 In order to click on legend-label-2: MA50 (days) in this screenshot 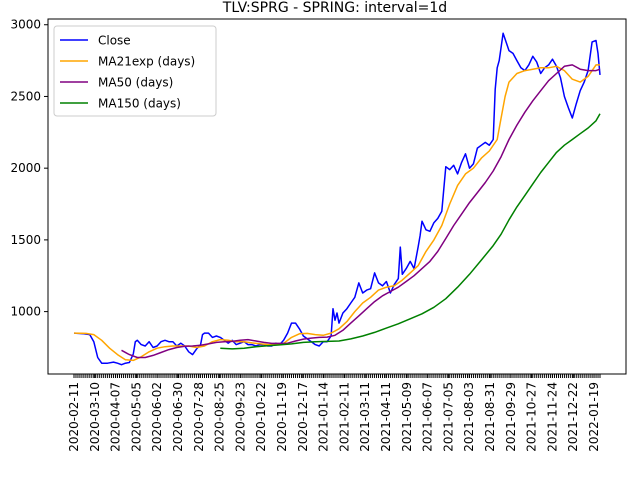, I will do `click(135, 83)`.